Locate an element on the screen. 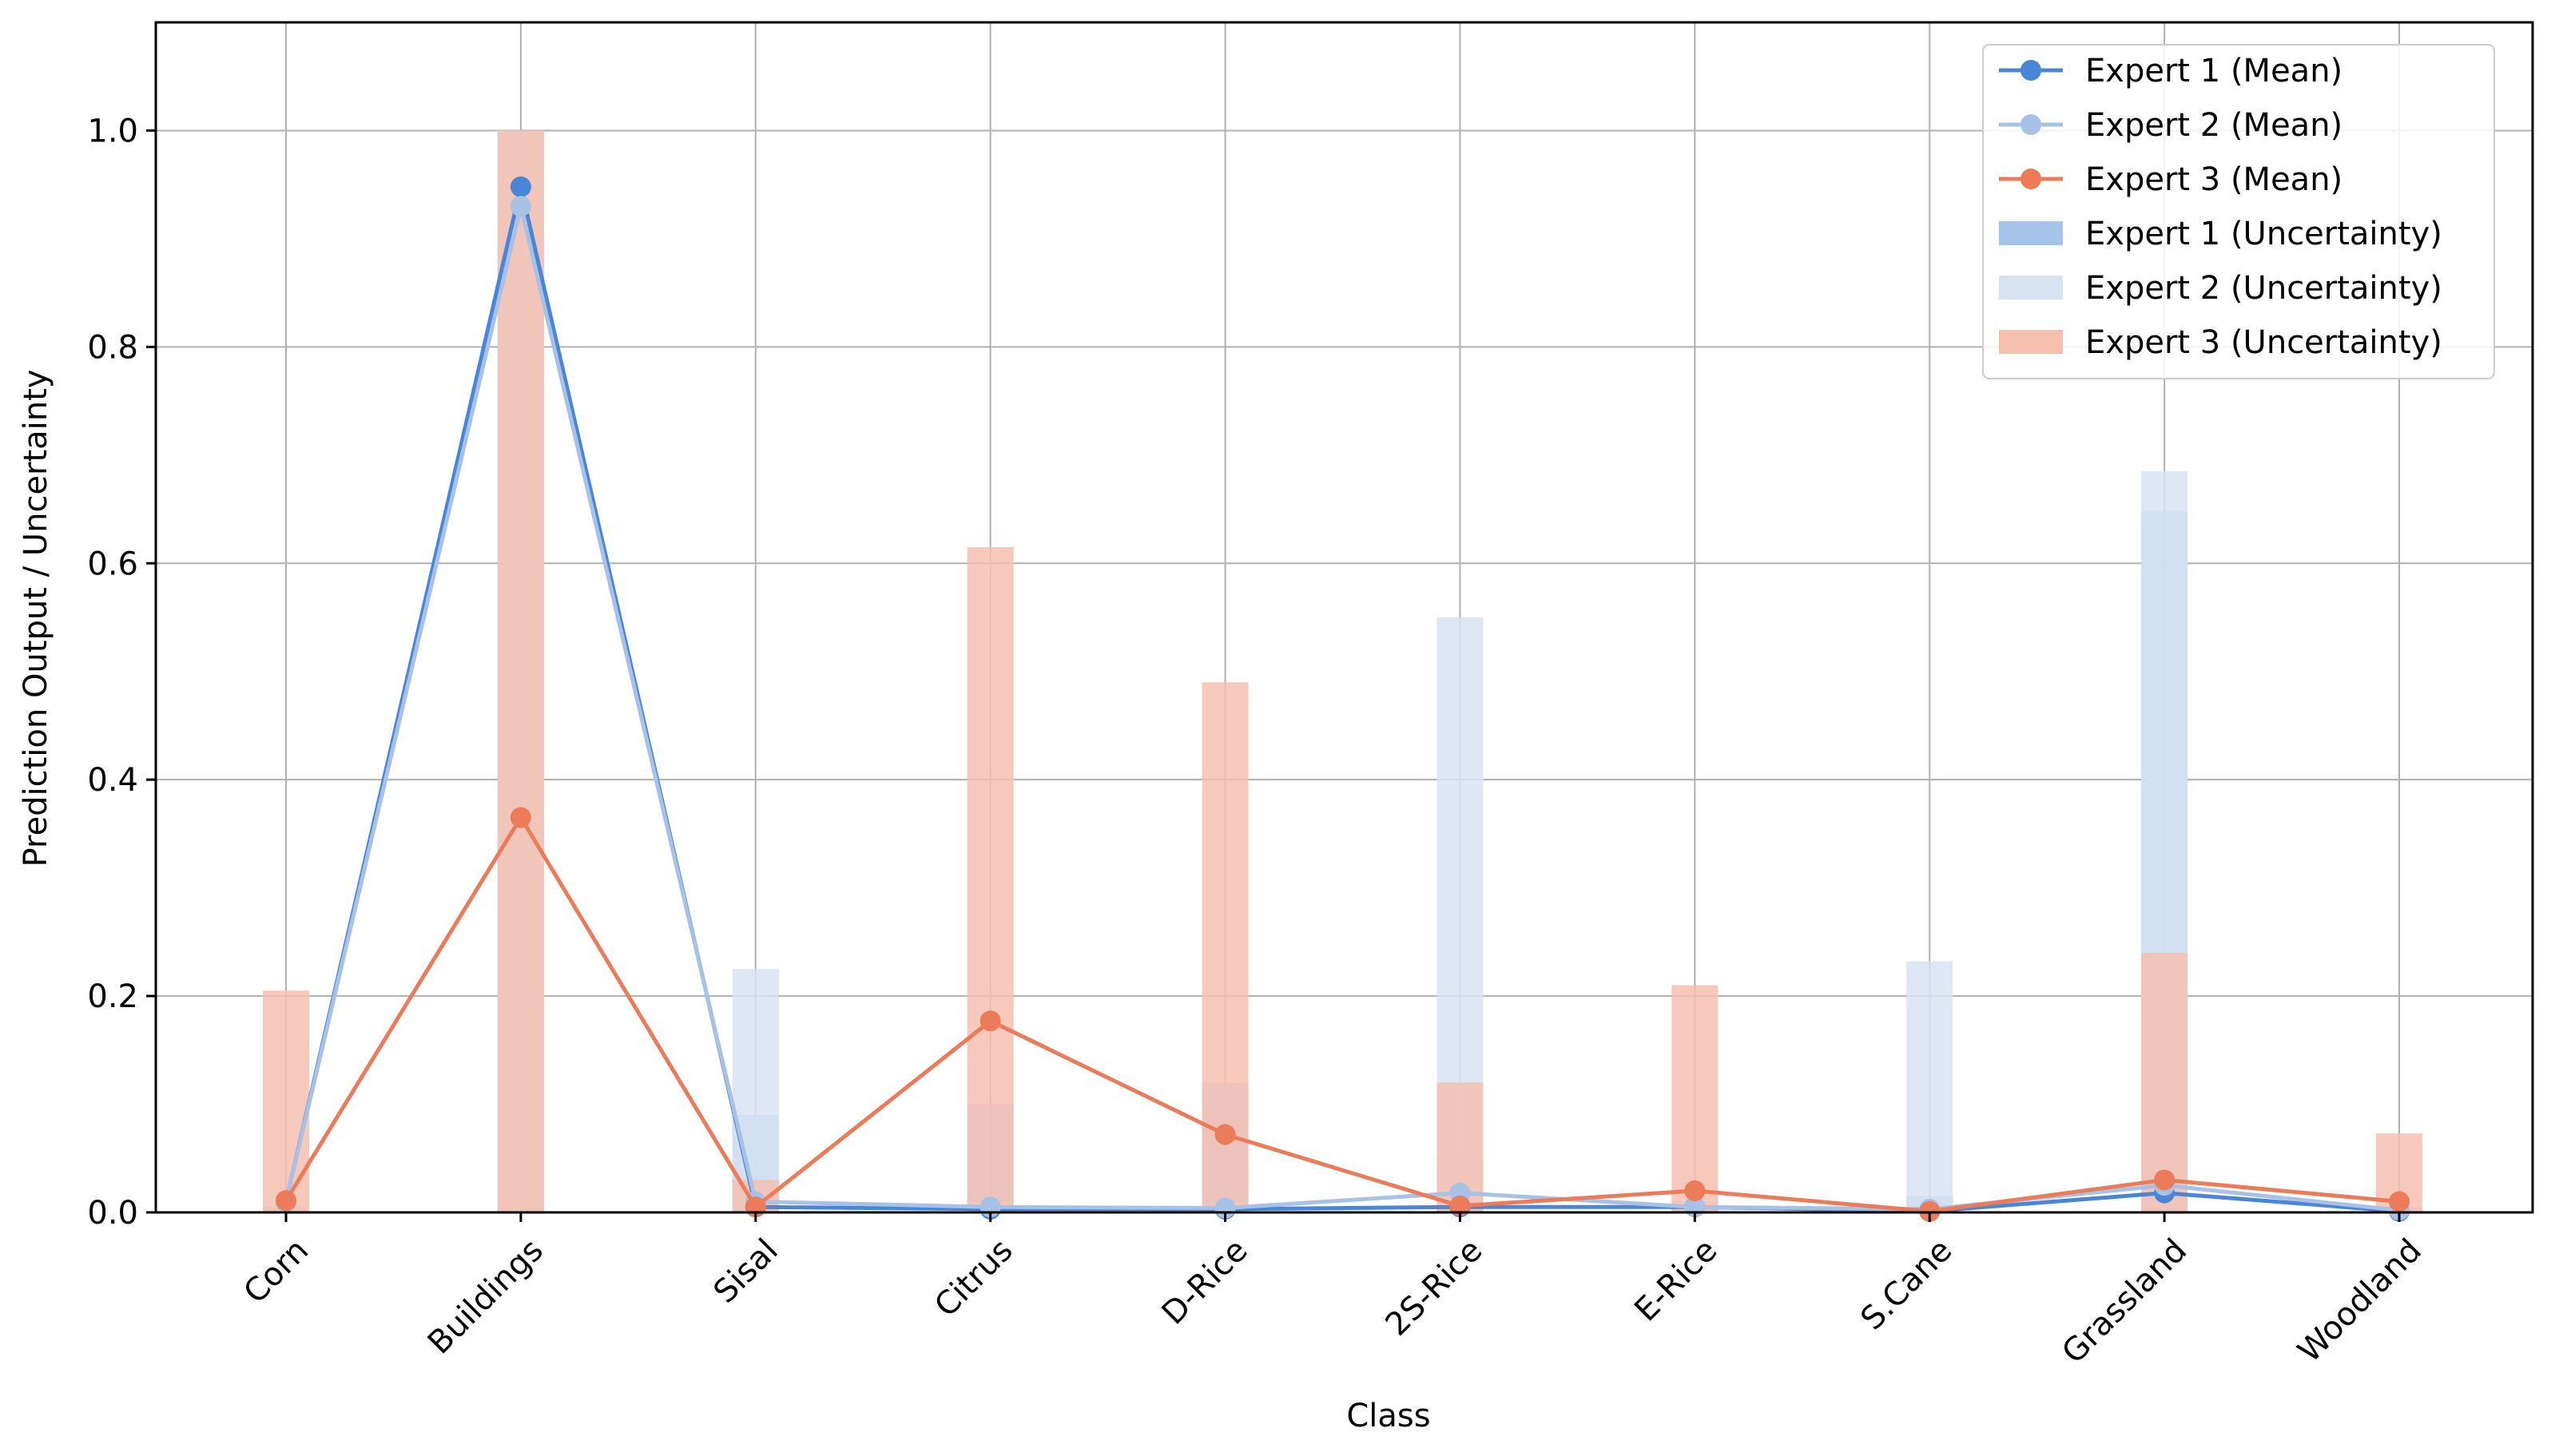 This screenshot has width=2551, height=1456. y-tick-label: 1.0 is located at coordinates (112, 131).